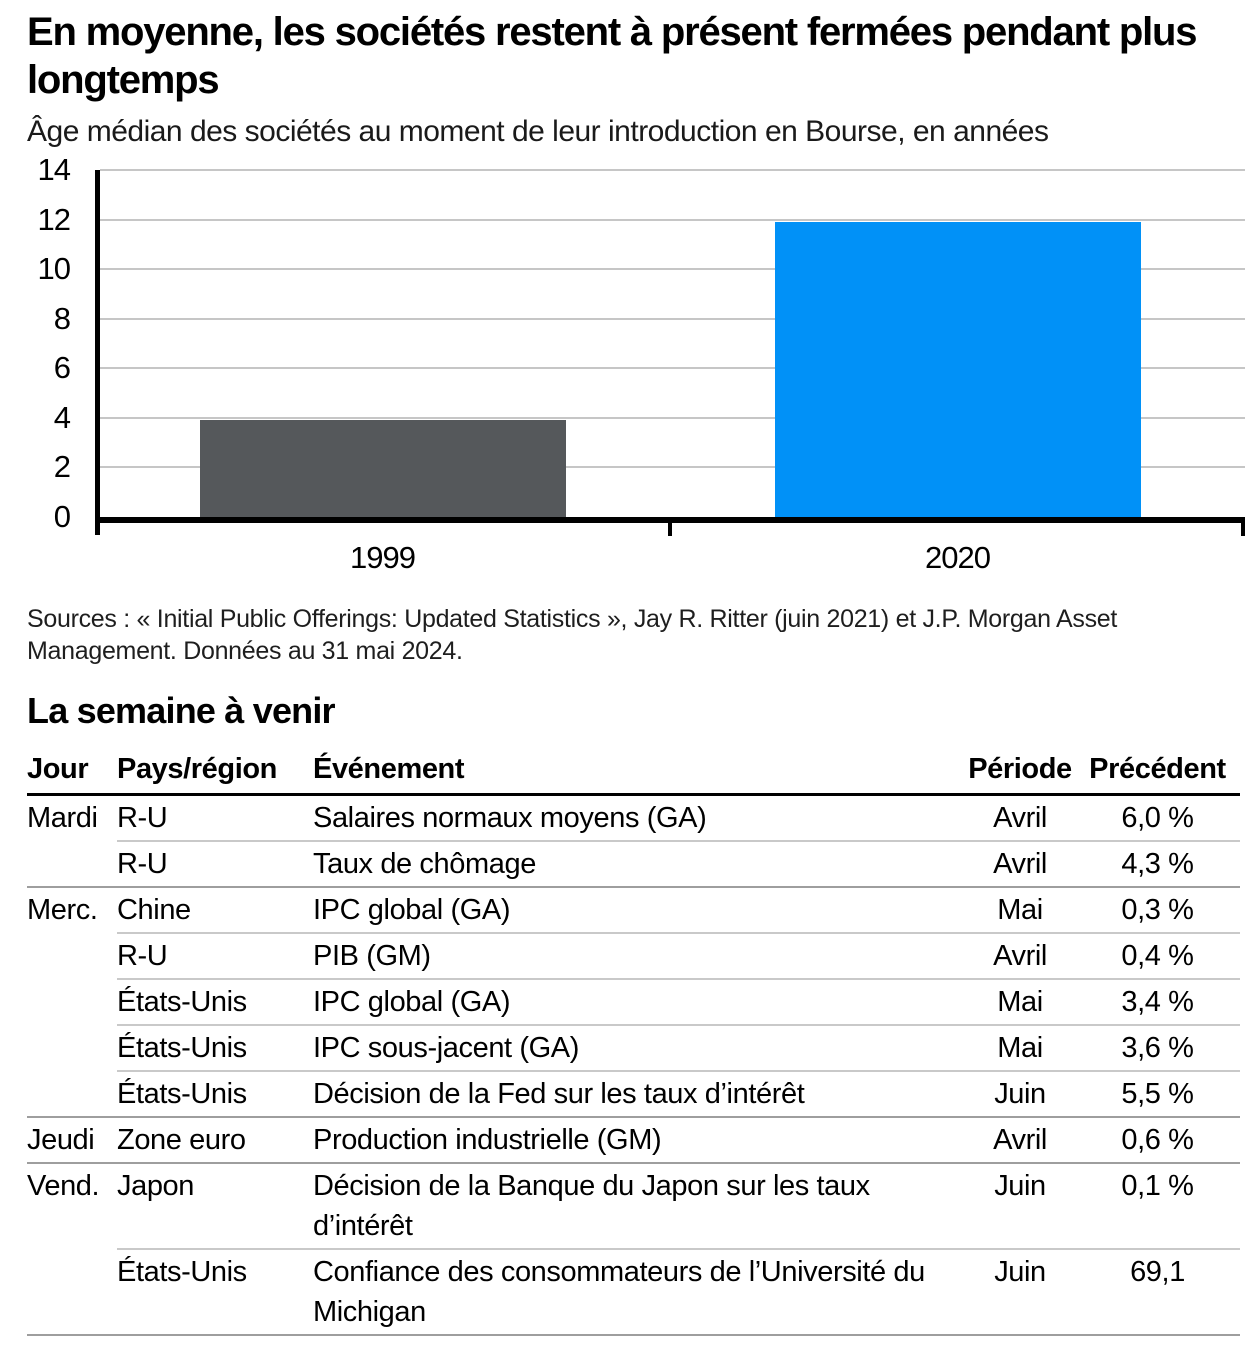  What do you see at coordinates (61, 1140) in the screenshot?
I see `cell-day: Jeudi` at bounding box center [61, 1140].